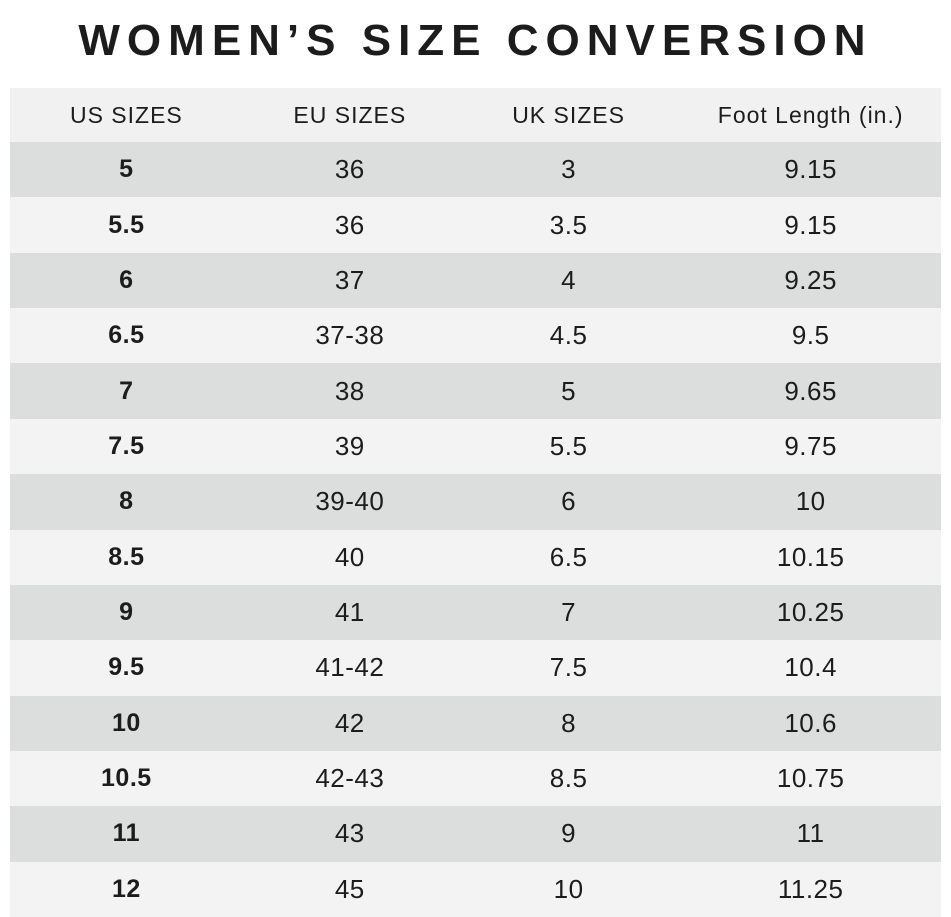  Describe the element at coordinates (810, 501) in the screenshot. I see `foot-length-cell: 10` at that location.